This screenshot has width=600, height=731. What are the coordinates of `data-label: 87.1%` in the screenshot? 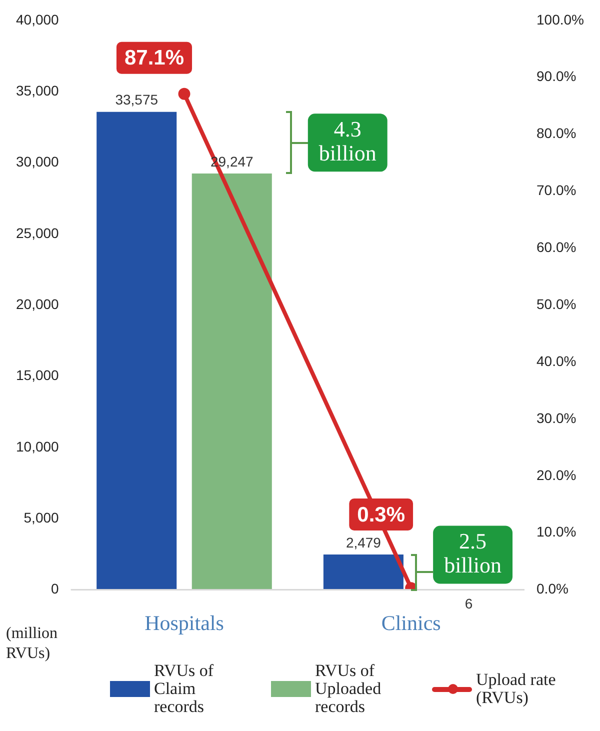 It's located at (154, 58).